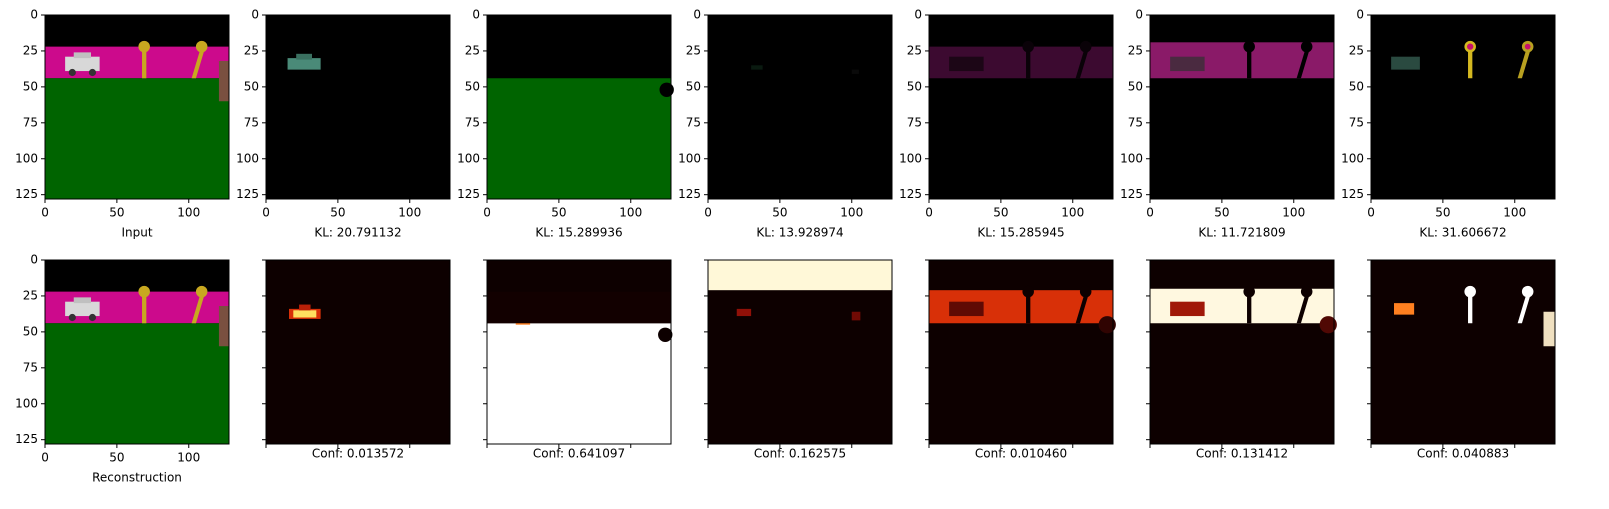  Describe the element at coordinates (1020, 233) in the screenshot. I see `caption: KL: 15.285945` at that location.